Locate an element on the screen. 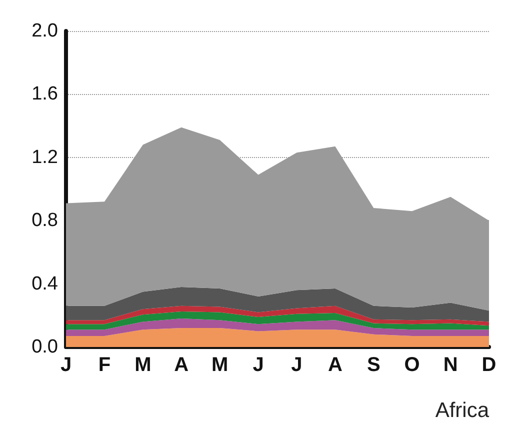  text: Africa is located at coordinates (462, 410).